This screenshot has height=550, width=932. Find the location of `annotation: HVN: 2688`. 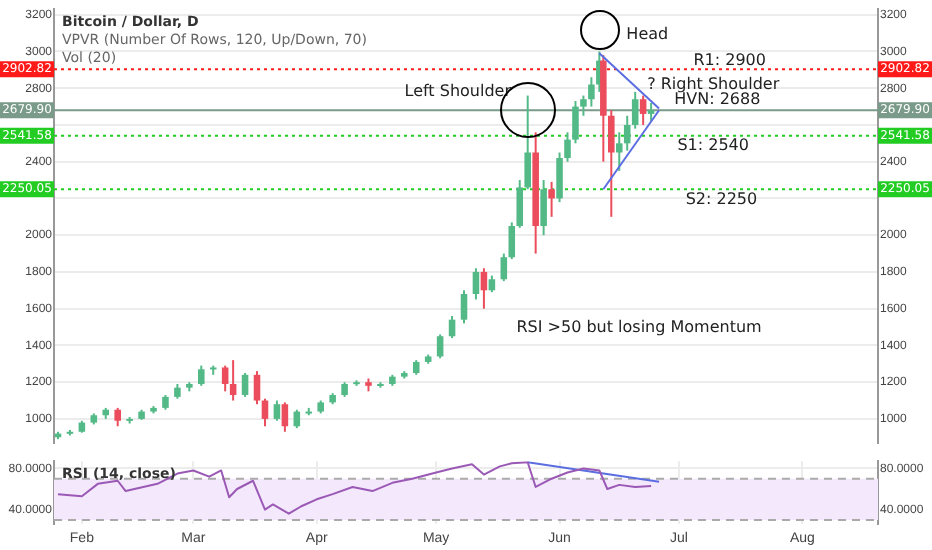

annotation: HVN: 2688 is located at coordinates (717, 99).